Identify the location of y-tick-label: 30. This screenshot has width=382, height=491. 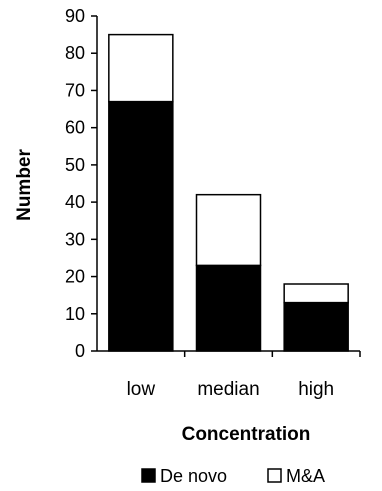
(75, 239).